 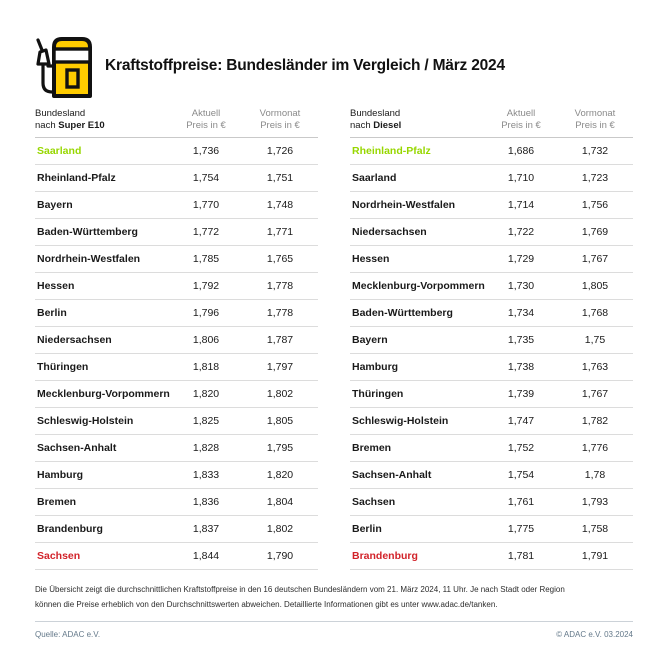 I want to click on table-row: Baden-Württemberg 1,734 1,768, so click(x=491, y=313).